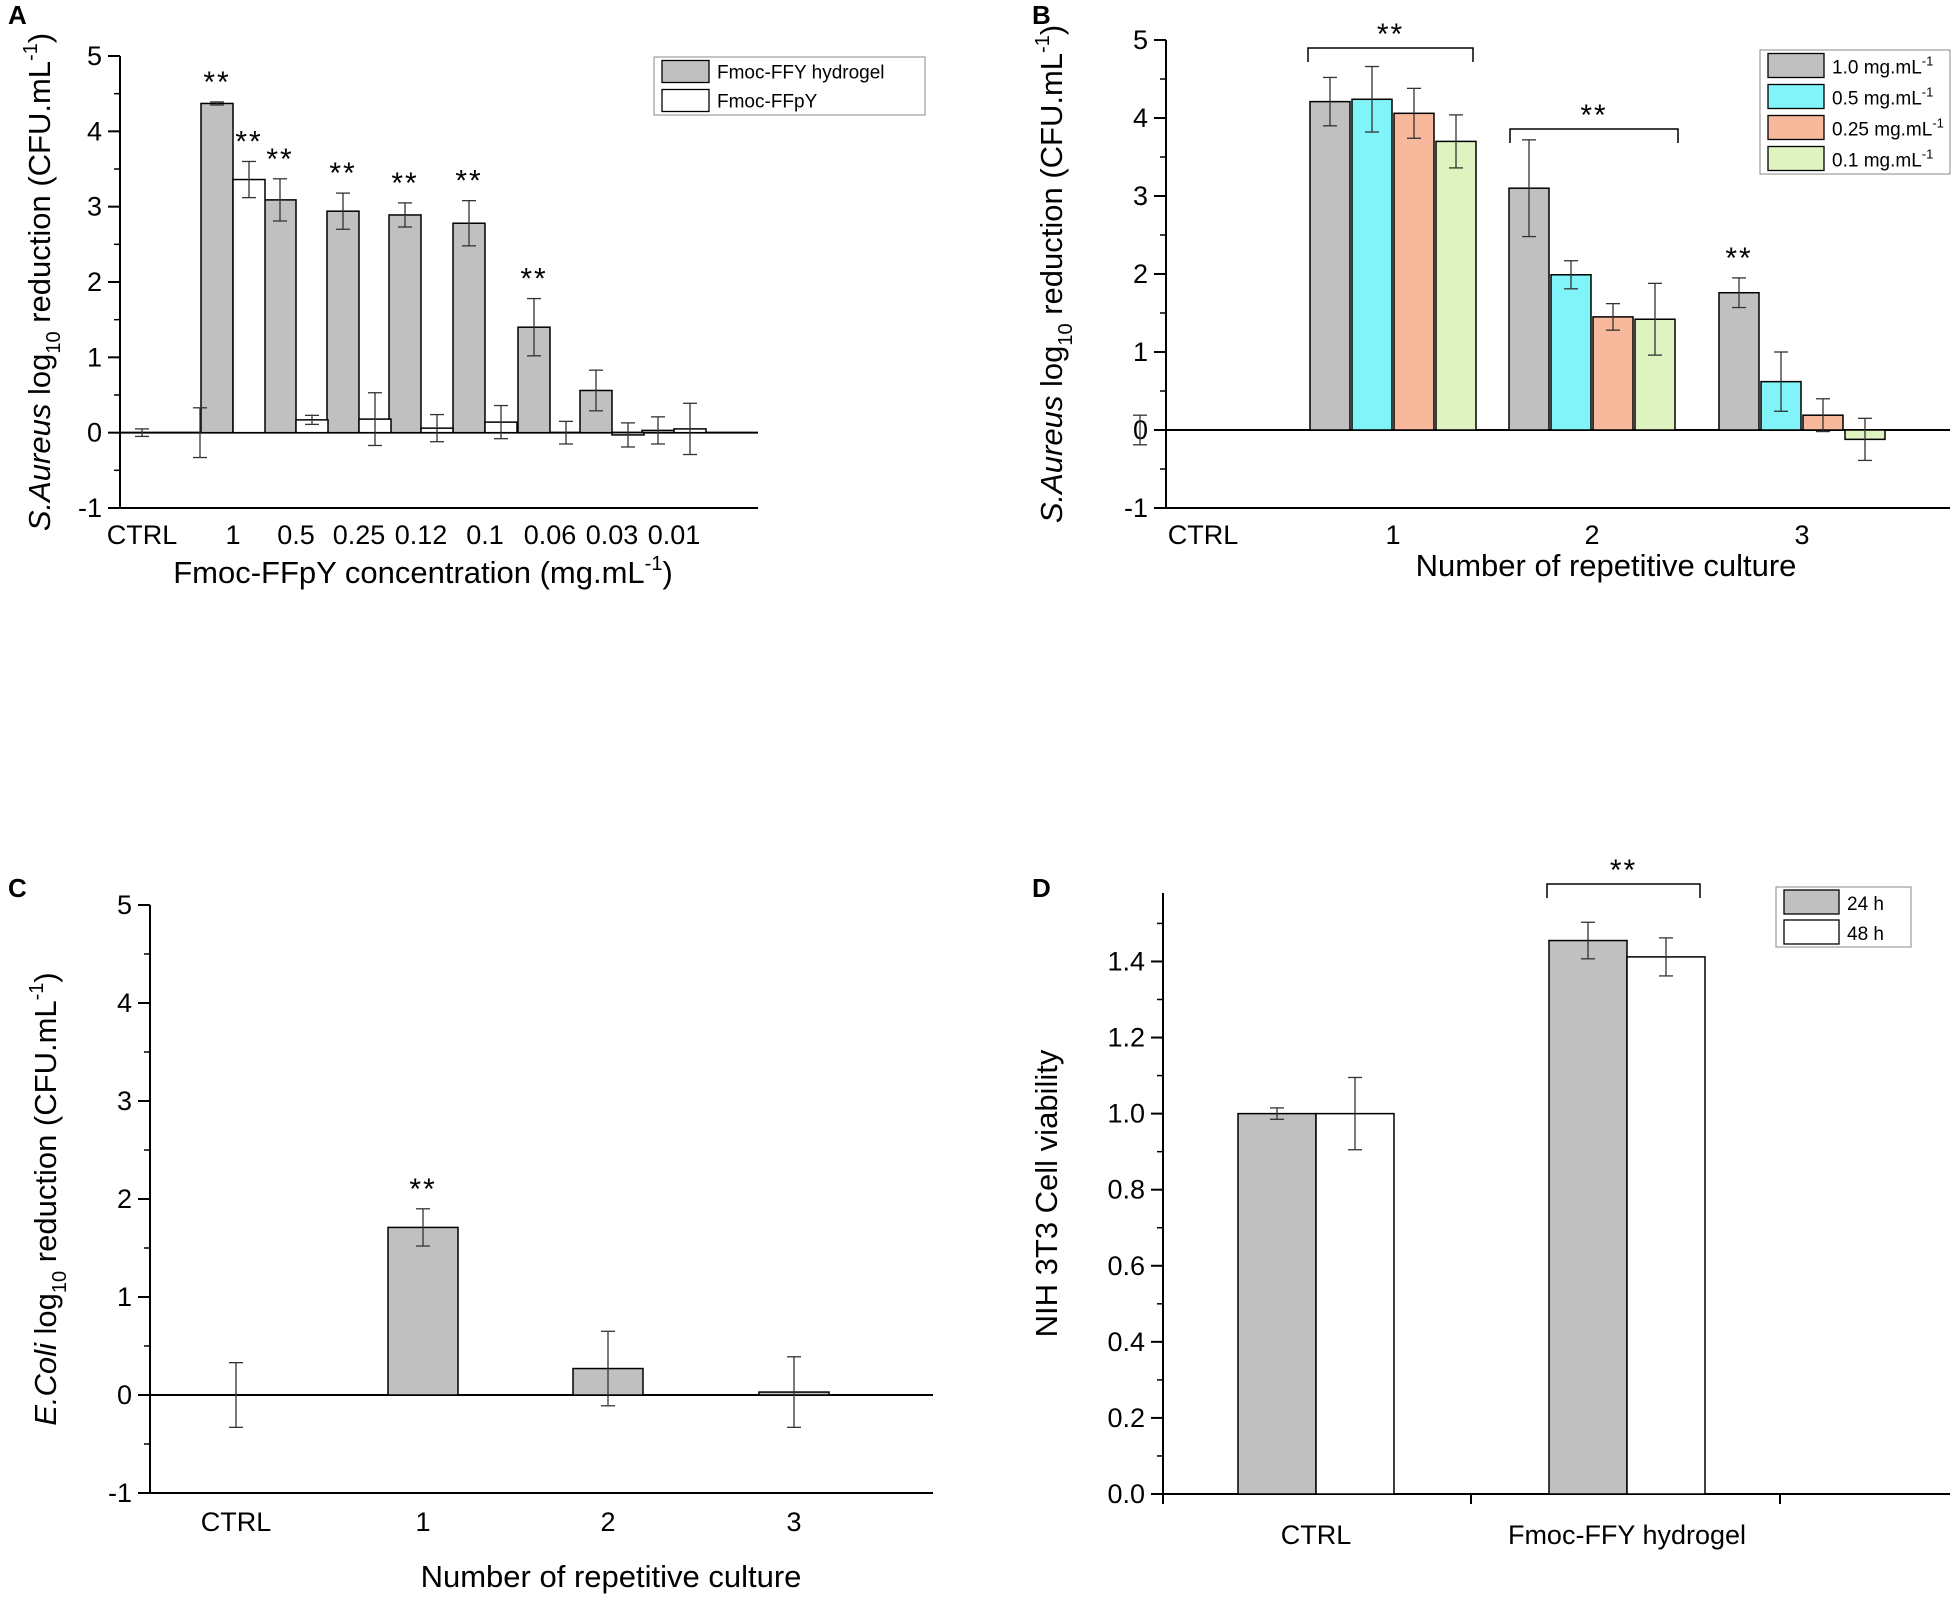 Image resolution: width=1951 pixels, height=1600 pixels. I want to click on y-tick-label: 0.8, so click(1126, 1190).